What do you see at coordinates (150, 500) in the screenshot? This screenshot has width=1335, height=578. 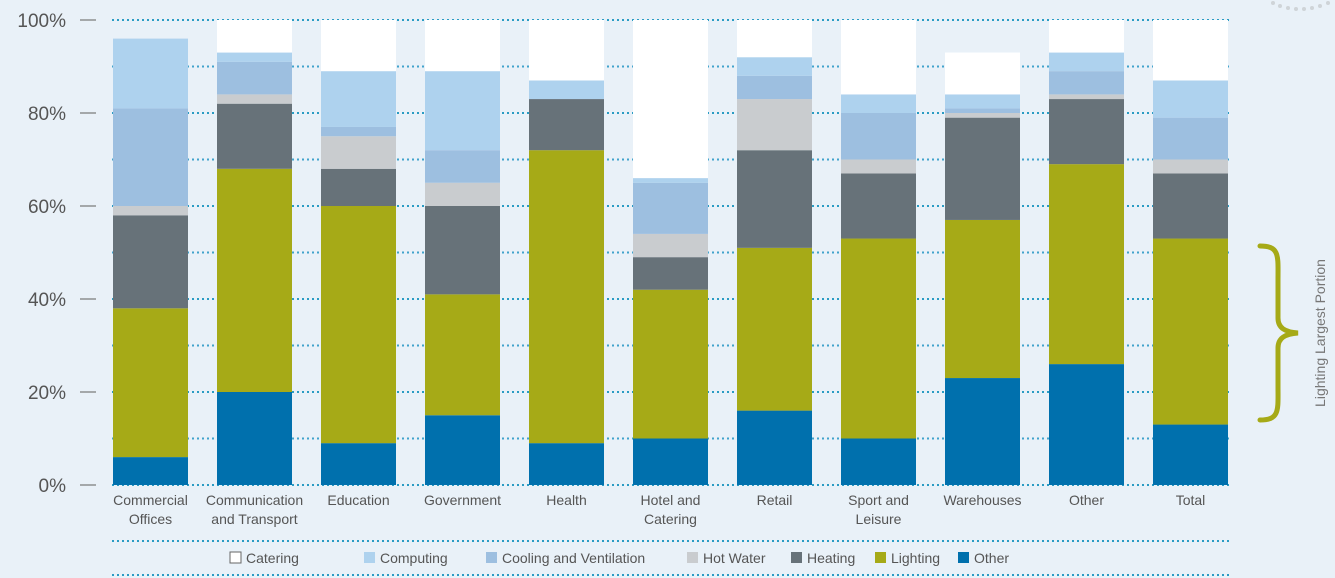 I see `x-tick-label: Commercial` at bounding box center [150, 500].